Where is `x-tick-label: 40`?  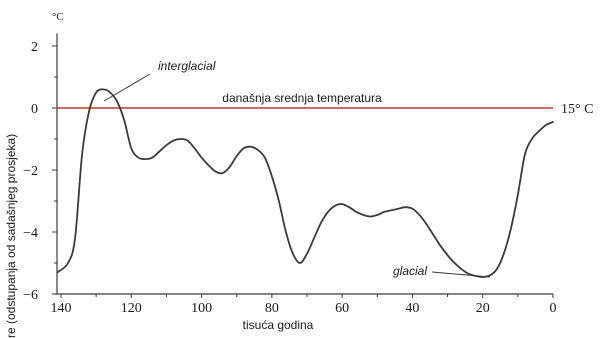
x-tick-label: 40 is located at coordinates (412, 308).